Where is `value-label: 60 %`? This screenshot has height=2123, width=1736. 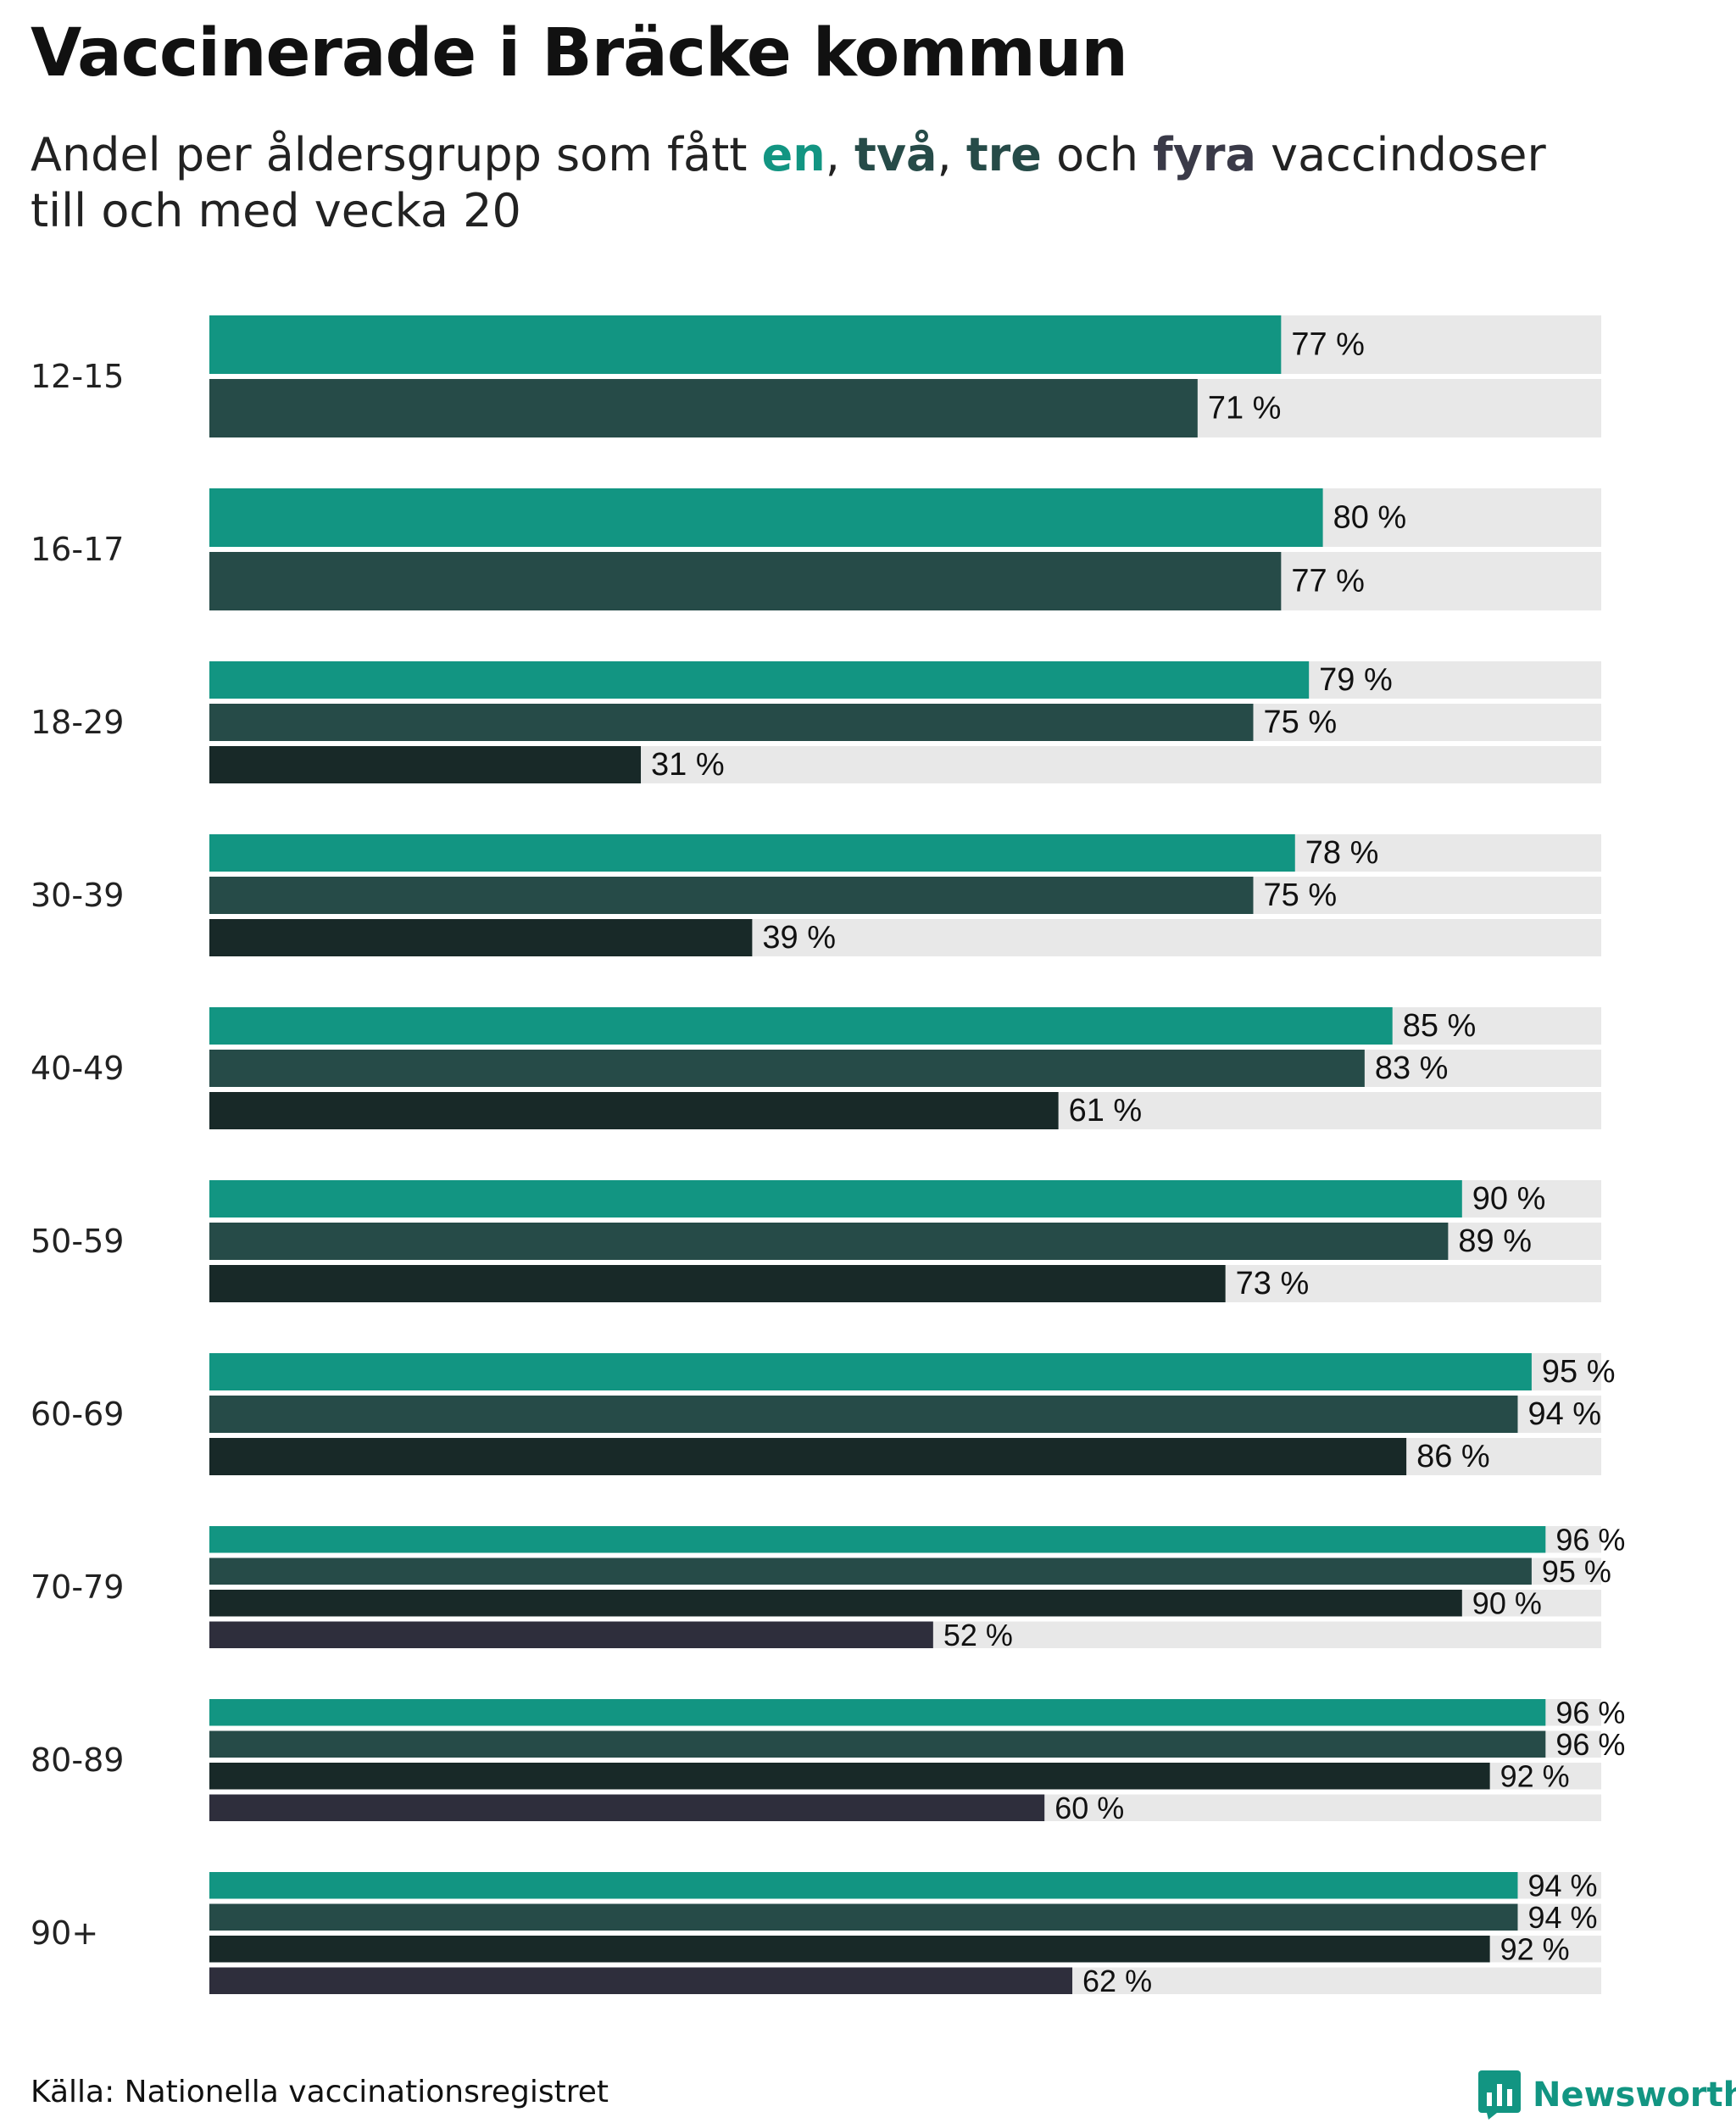 value-label: 60 % is located at coordinates (1089, 1808).